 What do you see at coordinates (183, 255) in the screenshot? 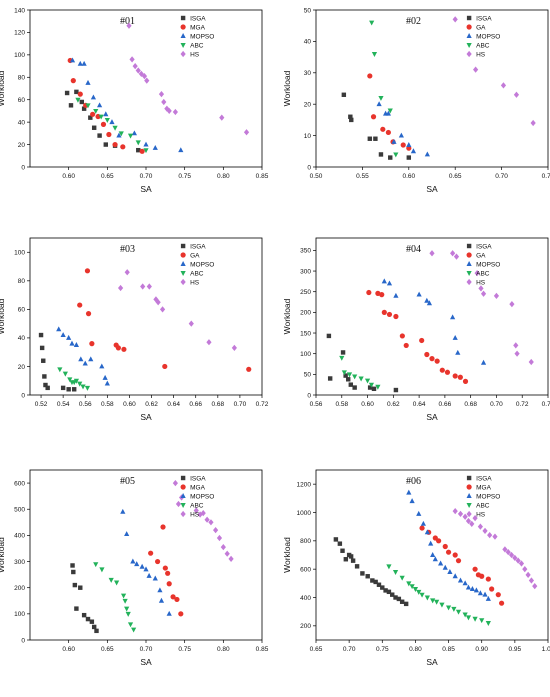
I see `legend-marker-ga` at bounding box center [183, 255].